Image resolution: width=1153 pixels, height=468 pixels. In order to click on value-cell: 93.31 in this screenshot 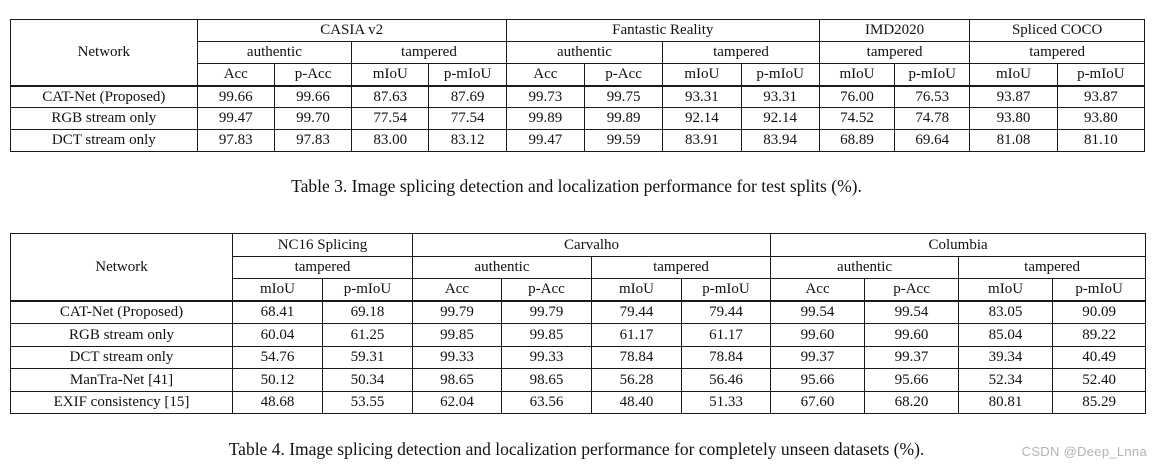, I will do `click(702, 96)`.